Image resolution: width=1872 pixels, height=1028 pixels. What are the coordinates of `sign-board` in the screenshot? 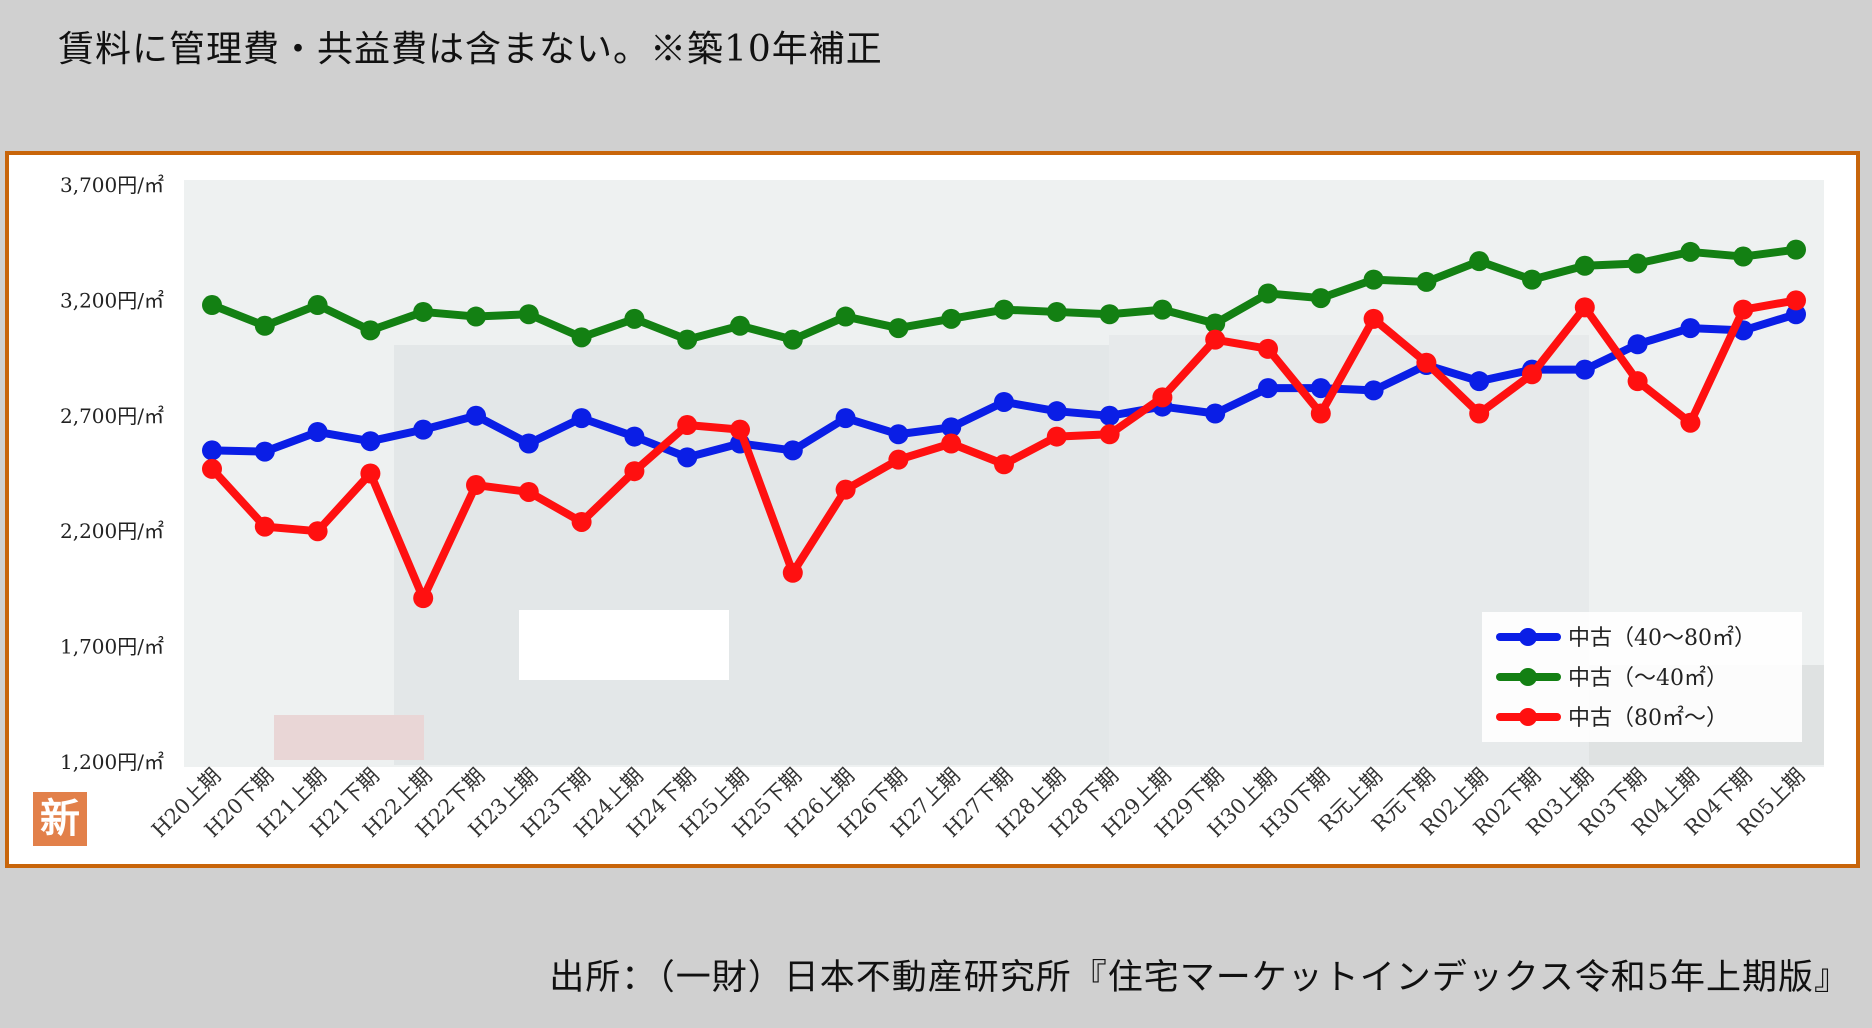 It's located at (349, 737).